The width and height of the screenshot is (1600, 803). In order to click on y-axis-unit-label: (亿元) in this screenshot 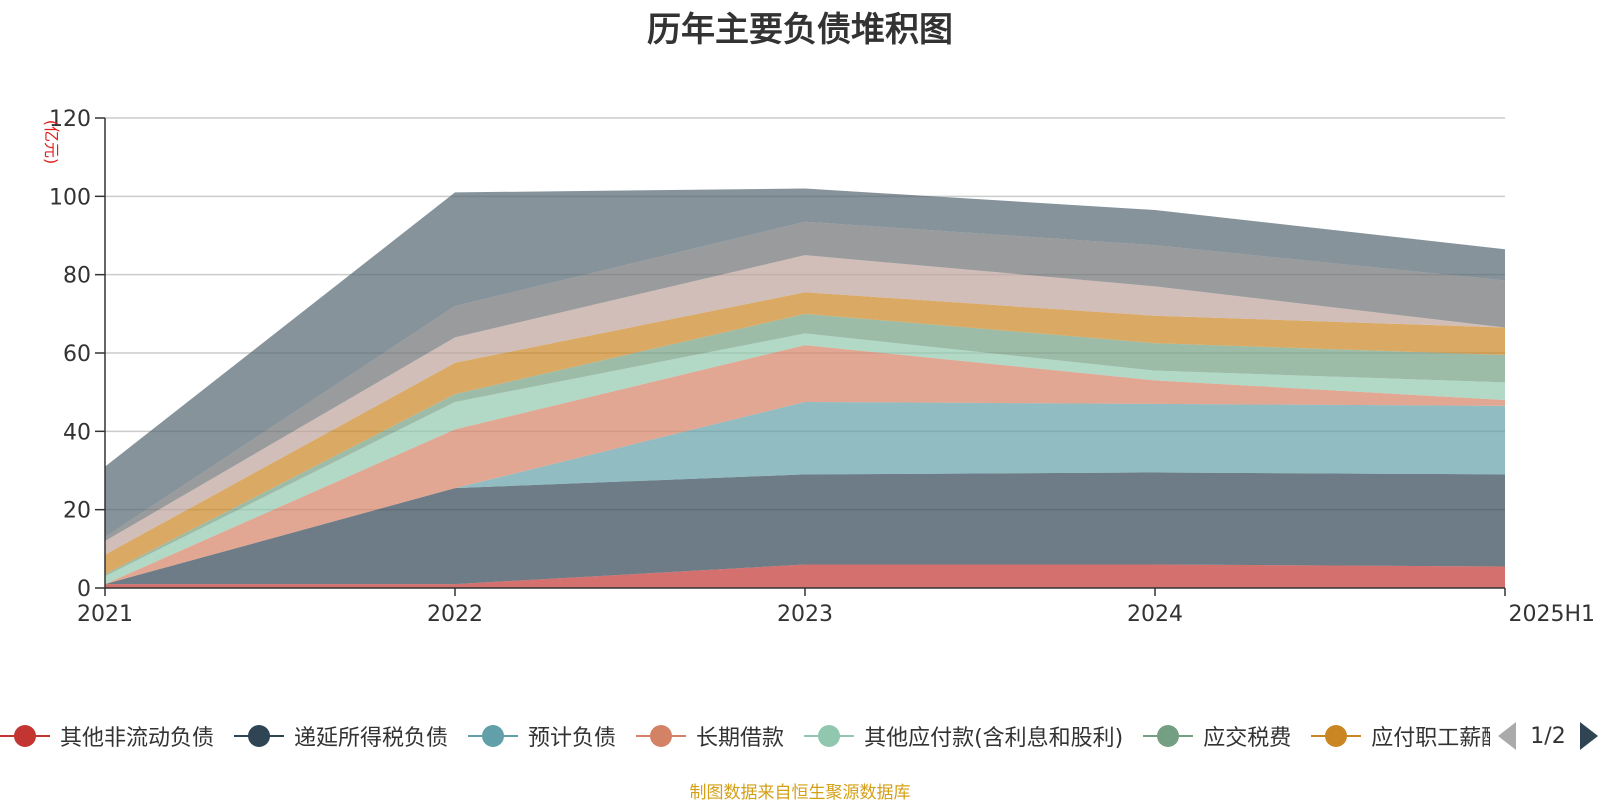, I will do `click(51, 142)`.